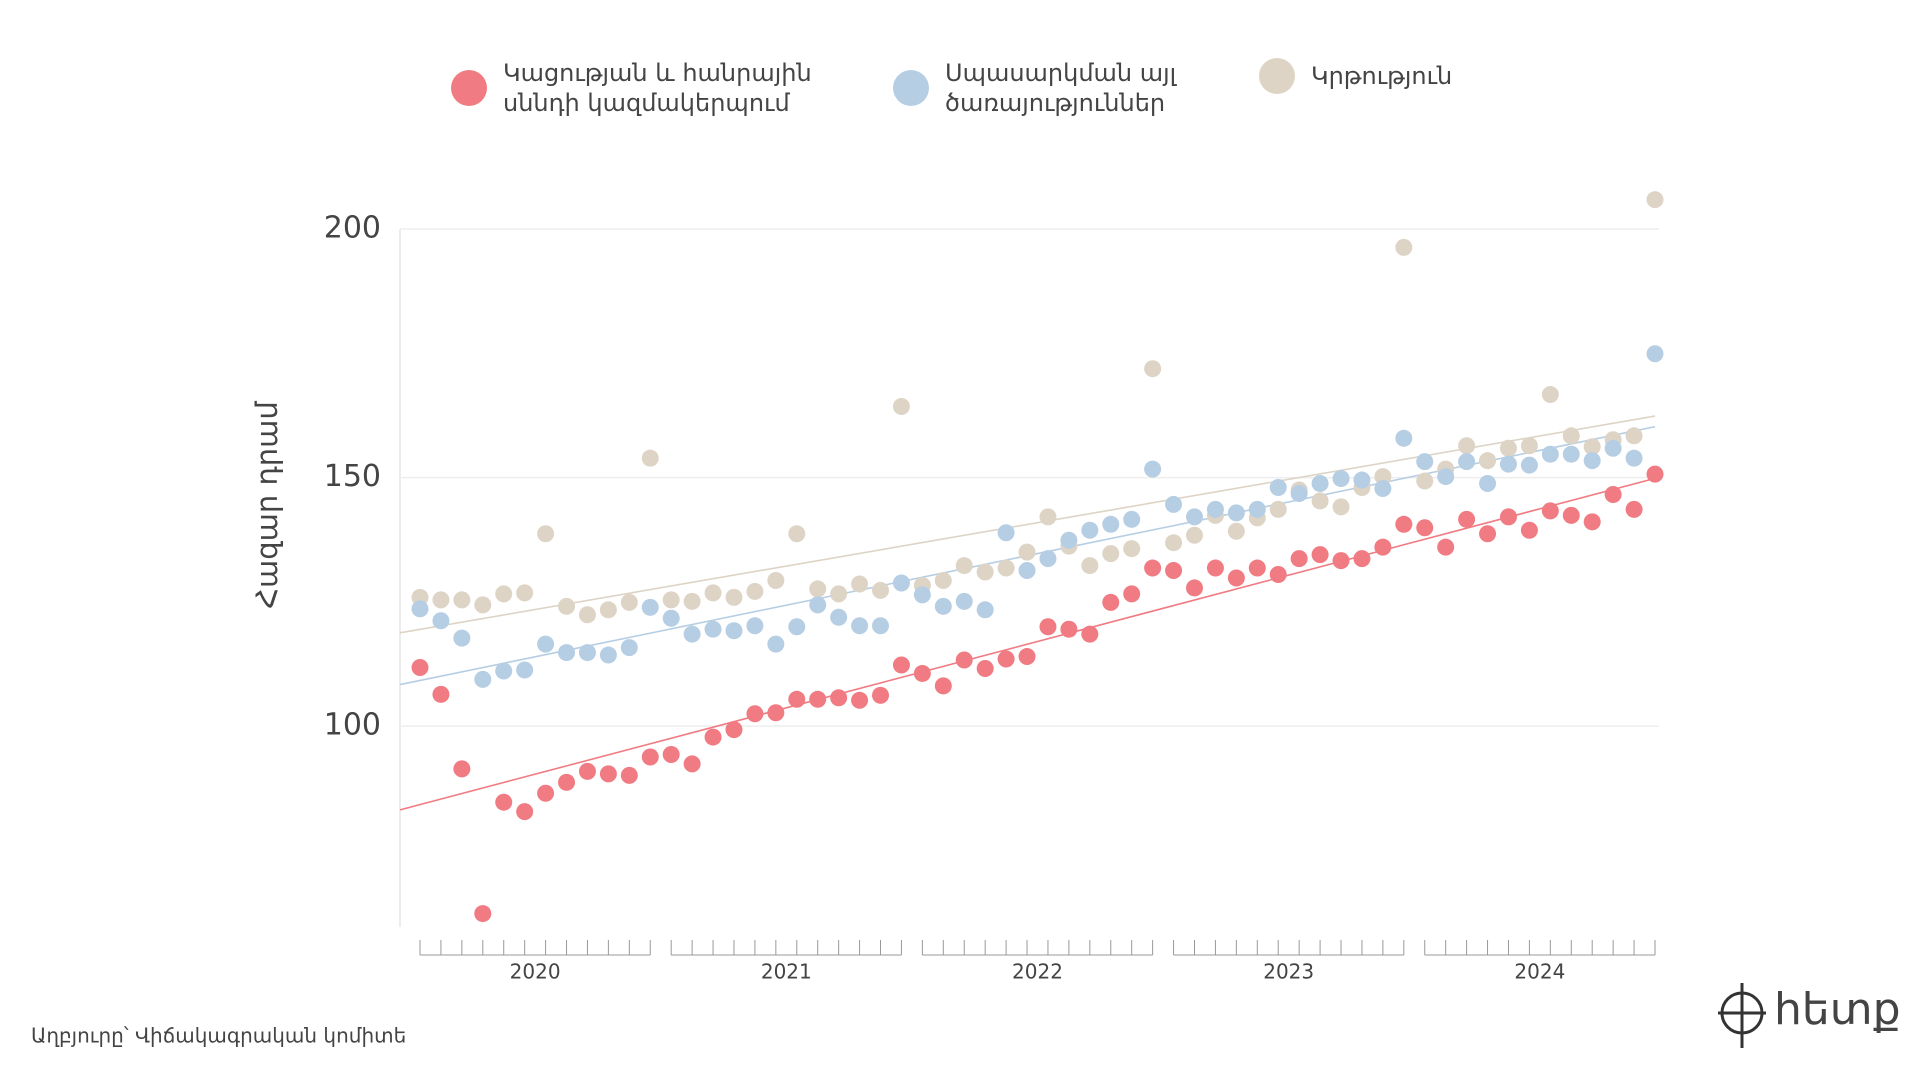 The width and height of the screenshot is (1920, 1080). What do you see at coordinates (1837, 1009) in the screenshot?
I see `logo: հետք` at bounding box center [1837, 1009].